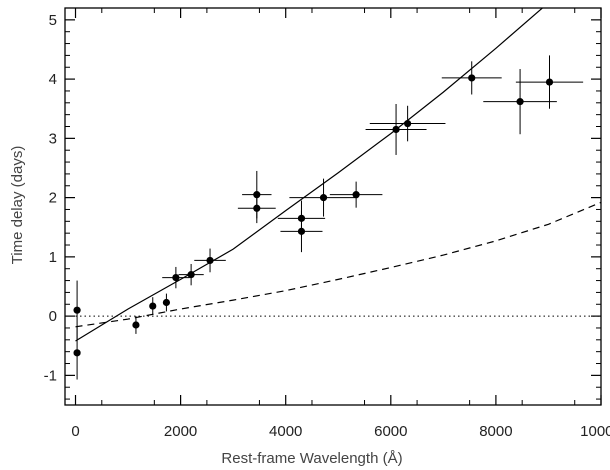 The height and width of the screenshot is (470, 610). Describe the element at coordinates (285, 431) in the screenshot. I see `x-tick-label: 4000` at that location.